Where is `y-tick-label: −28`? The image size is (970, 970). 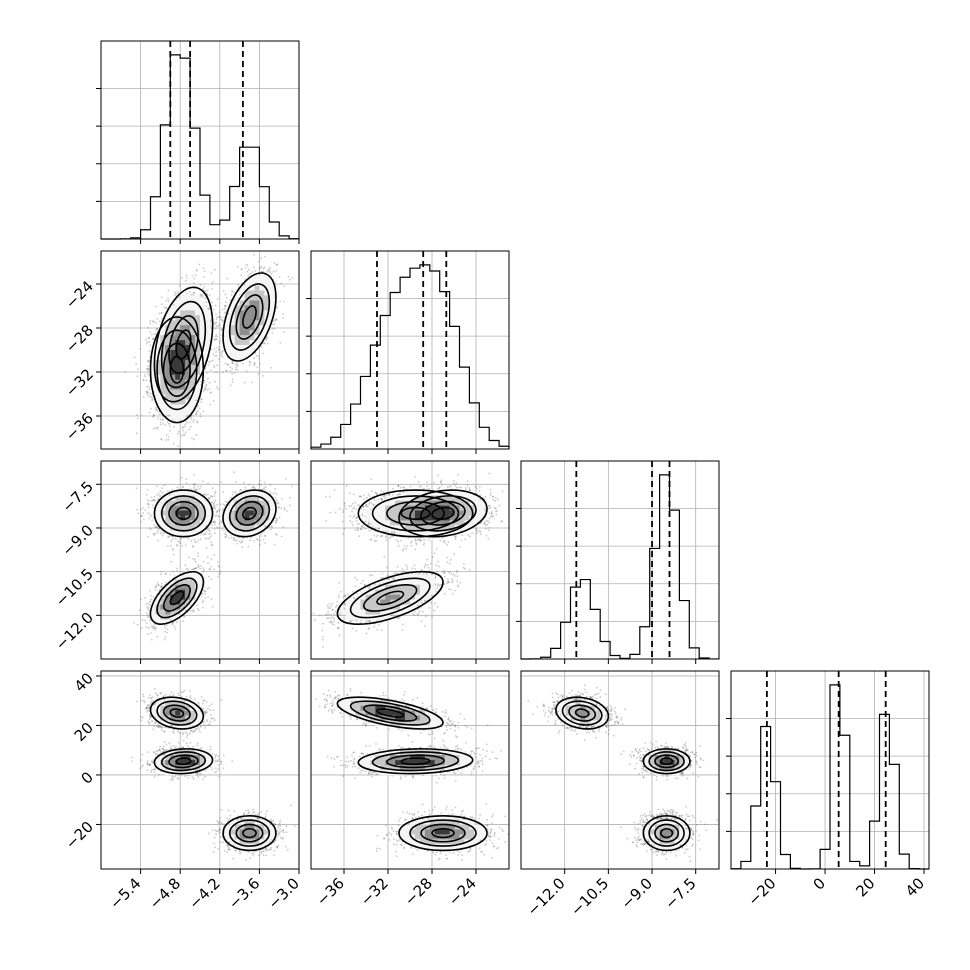
y-tick-label: −28 is located at coordinates (79, 338).